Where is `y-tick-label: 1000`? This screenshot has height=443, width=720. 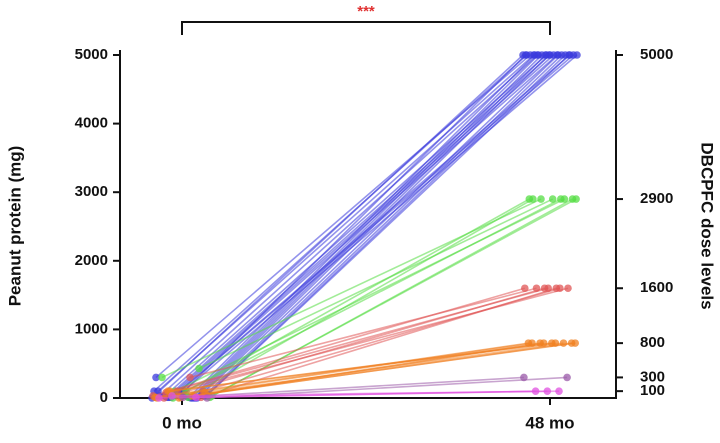
y-tick-label: 1000 is located at coordinates (91, 328).